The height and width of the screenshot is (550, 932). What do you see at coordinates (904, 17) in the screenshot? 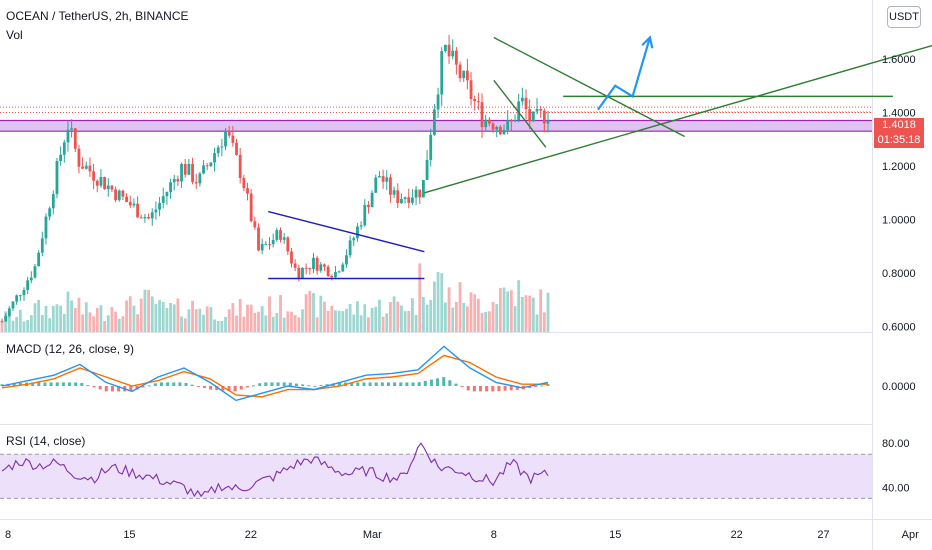
I see `currency-button: USDT` at bounding box center [904, 17].